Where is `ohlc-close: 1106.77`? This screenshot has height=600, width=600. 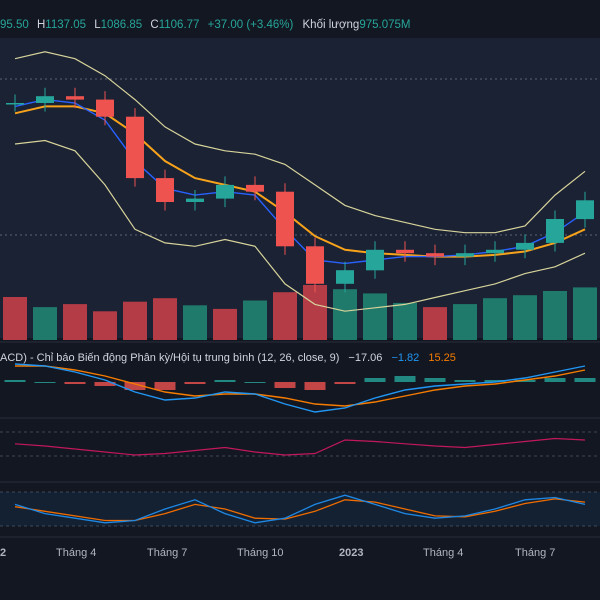 ohlc-close: 1106.77 is located at coordinates (179, 25).